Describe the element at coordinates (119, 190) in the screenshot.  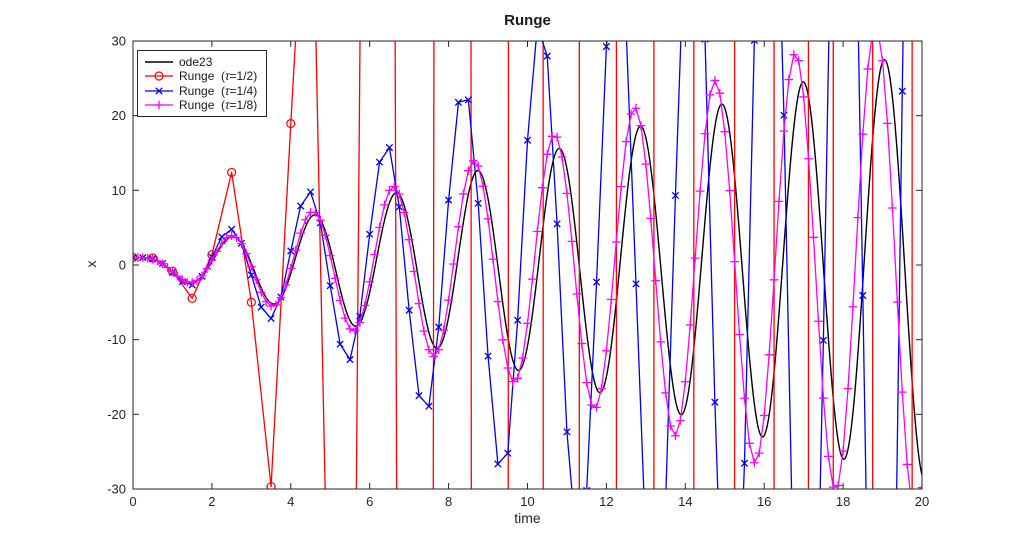
I see `y-tick-label: 10` at that location.